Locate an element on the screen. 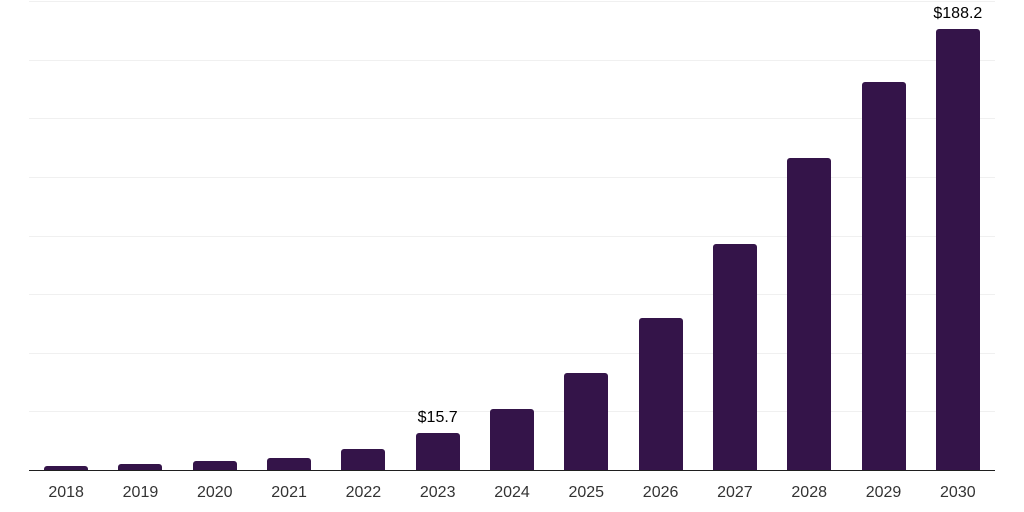 The image size is (1024, 512). bar-2027 is located at coordinates (734, 357).